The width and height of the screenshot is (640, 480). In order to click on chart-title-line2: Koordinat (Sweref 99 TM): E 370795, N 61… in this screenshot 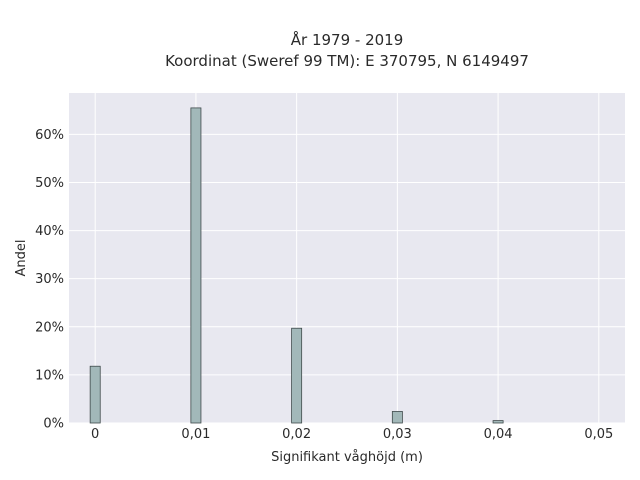, I will do `click(347, 61)`.